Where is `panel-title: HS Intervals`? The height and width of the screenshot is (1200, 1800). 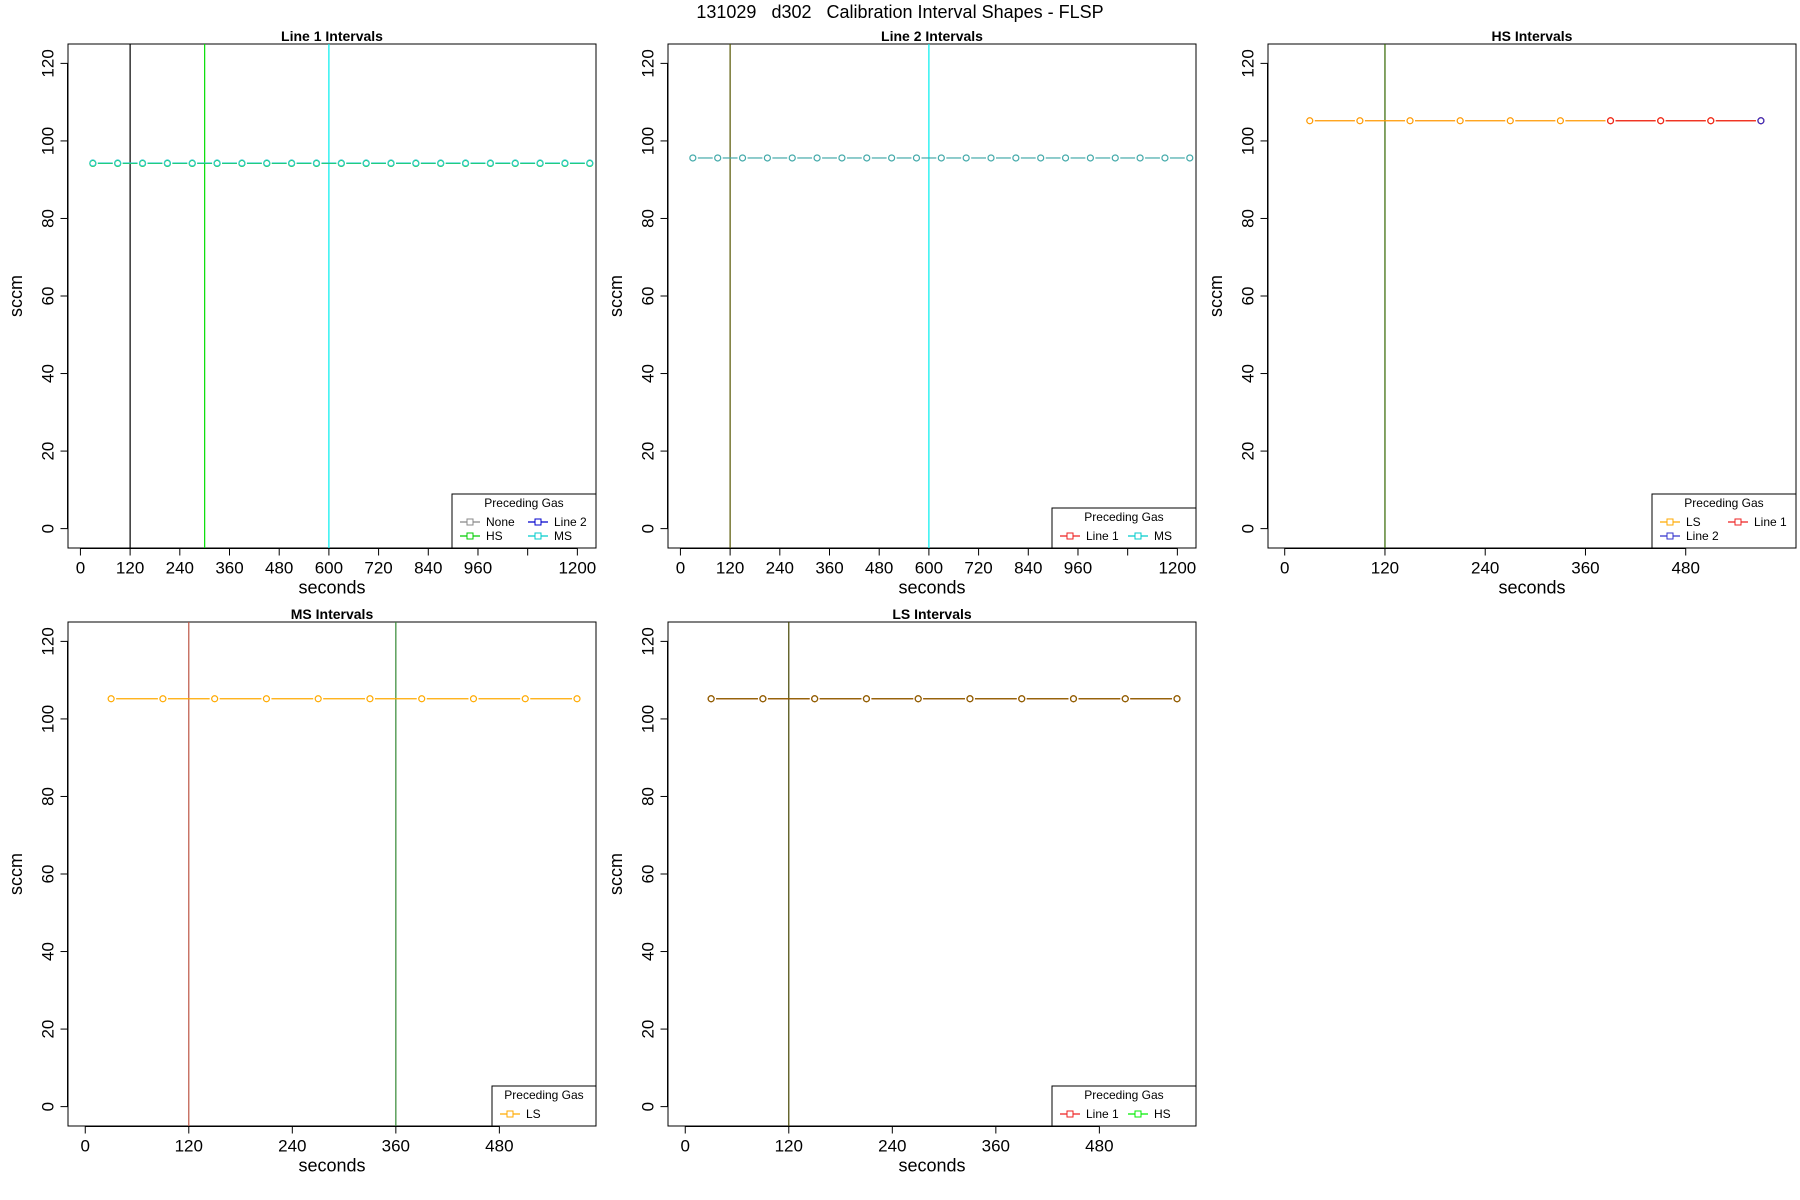
panel-title: HS Intervals is located at coordinates (1532, 36).